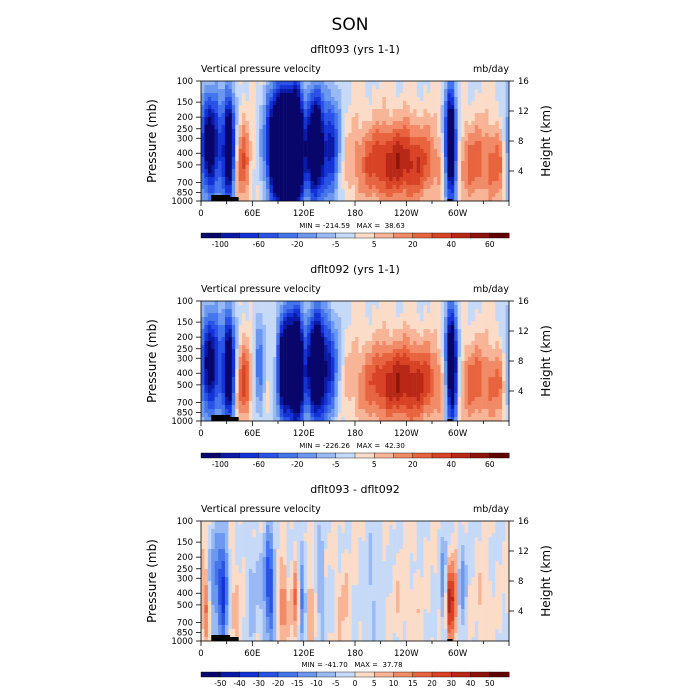 This screenshot has height=700, width=700. What do you see at coordinates (185, 194) in the screenshot?
I see `y-tick-label: 850` at bounding box center [185, 194].